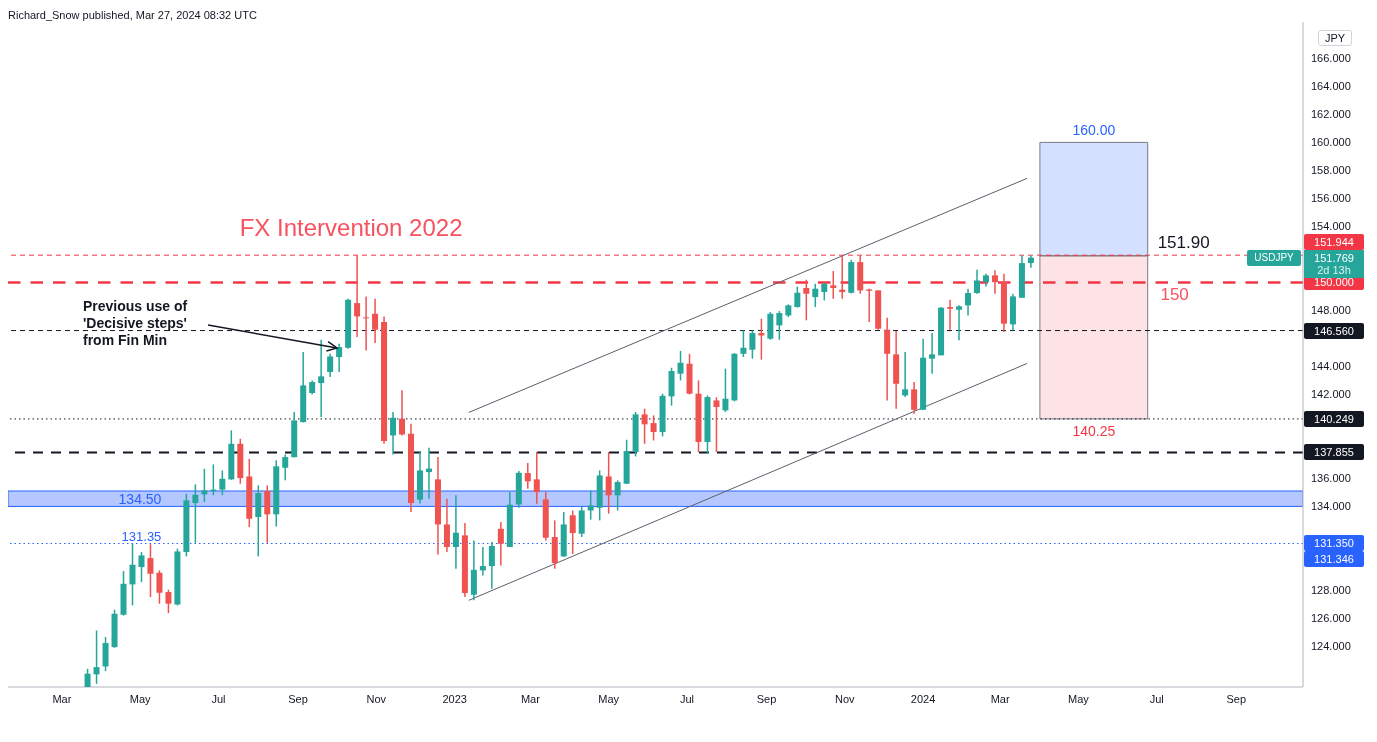 Image resolution: width=1377 pixels, height=742 pixels. I want to click on text: 131.346, so click(1334, 558).